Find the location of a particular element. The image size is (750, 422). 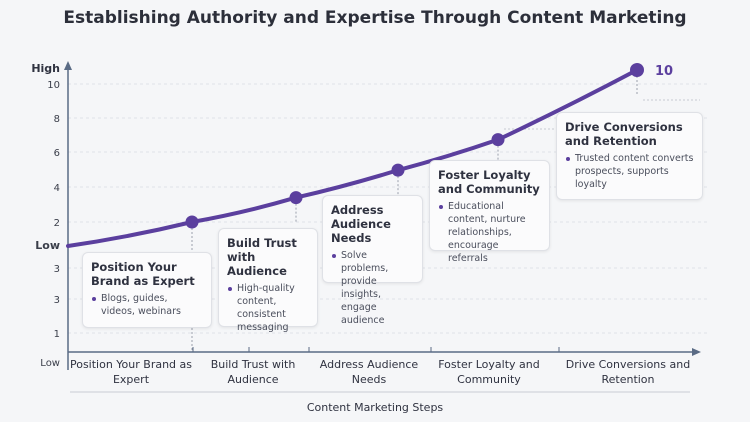

y-tick-label: 4 is located at coordinates (57, 188).